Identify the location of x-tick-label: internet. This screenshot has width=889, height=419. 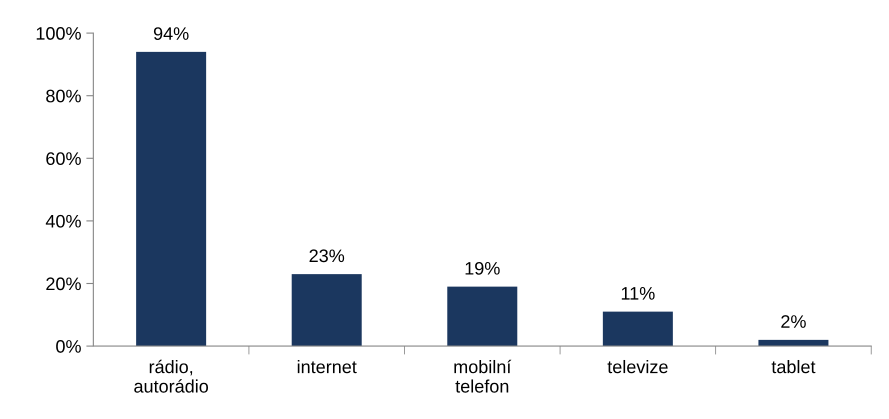
(327, 367).